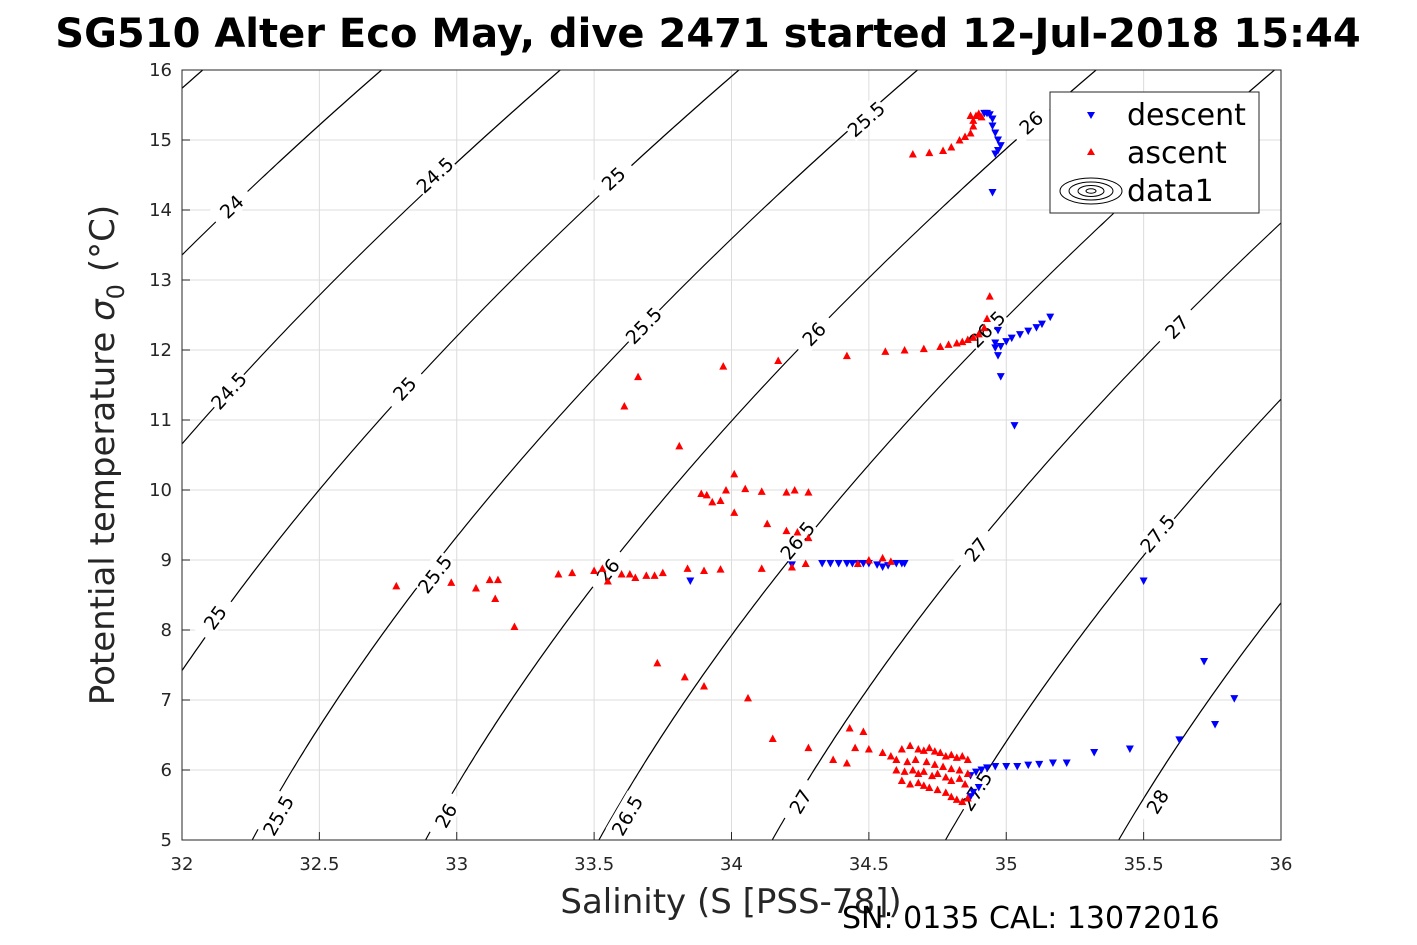  Describe the element at coordinates (730, 902) in the screenshot. I see `x-axis-label: Salinity (S [PSS-78])` at that location.